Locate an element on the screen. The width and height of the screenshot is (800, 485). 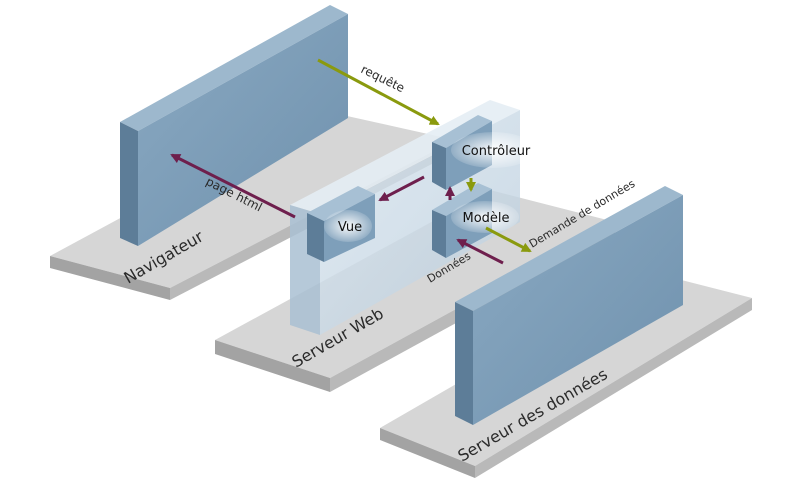
panel-serveur-donnees is located at coordinates (569, 305).